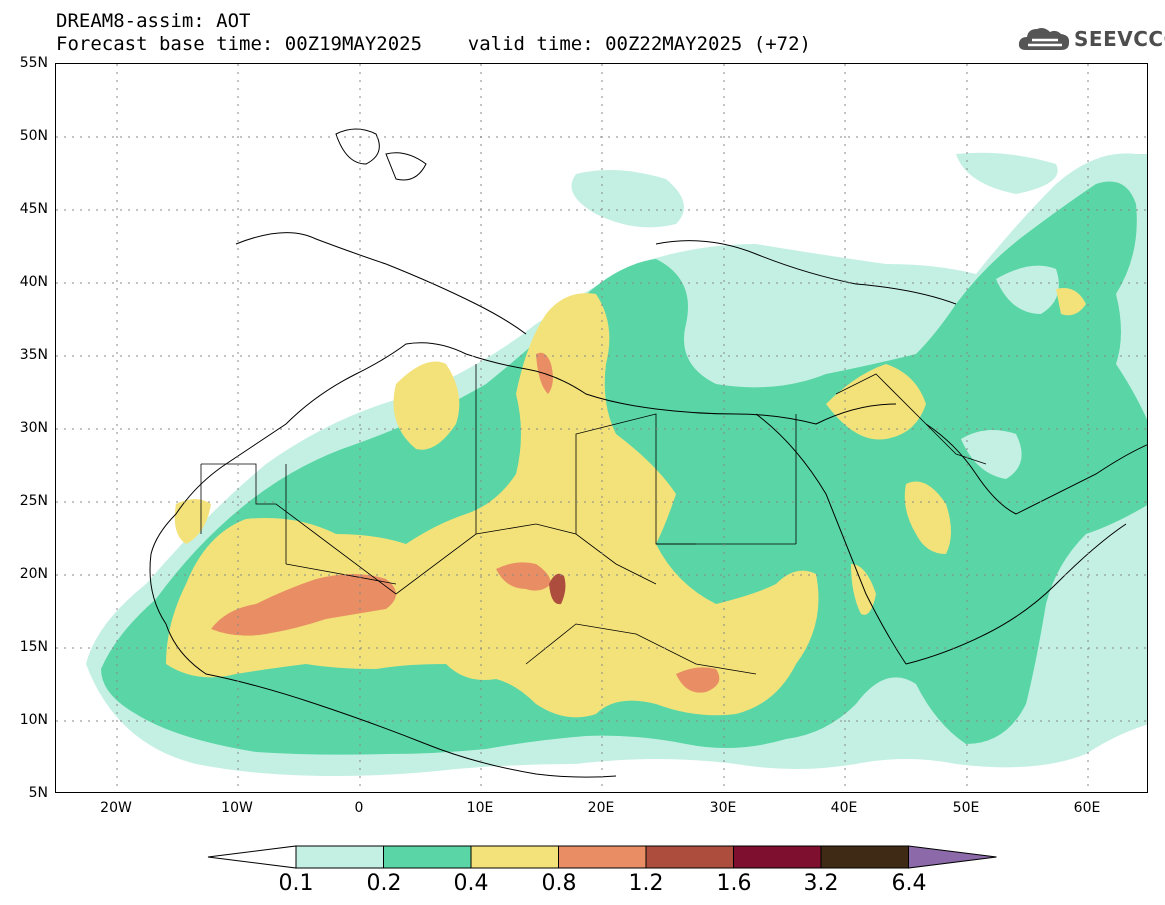  I want to click on lon-label: 10E, so click(480, 808).